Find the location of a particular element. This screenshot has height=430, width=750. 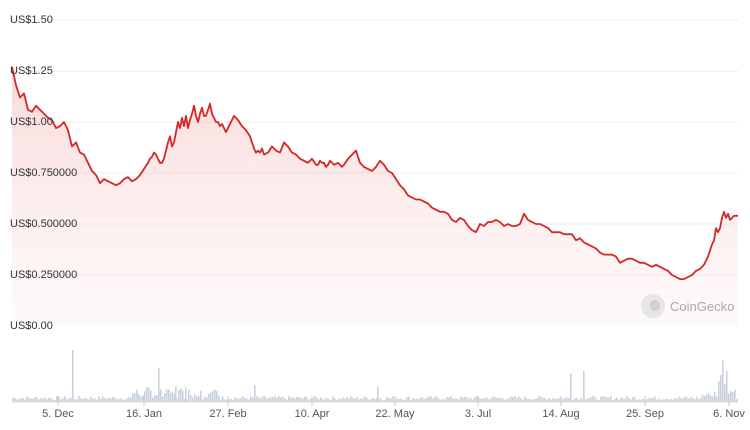

y-tick-label: US$1.50 is located at coordinates (31, 20).